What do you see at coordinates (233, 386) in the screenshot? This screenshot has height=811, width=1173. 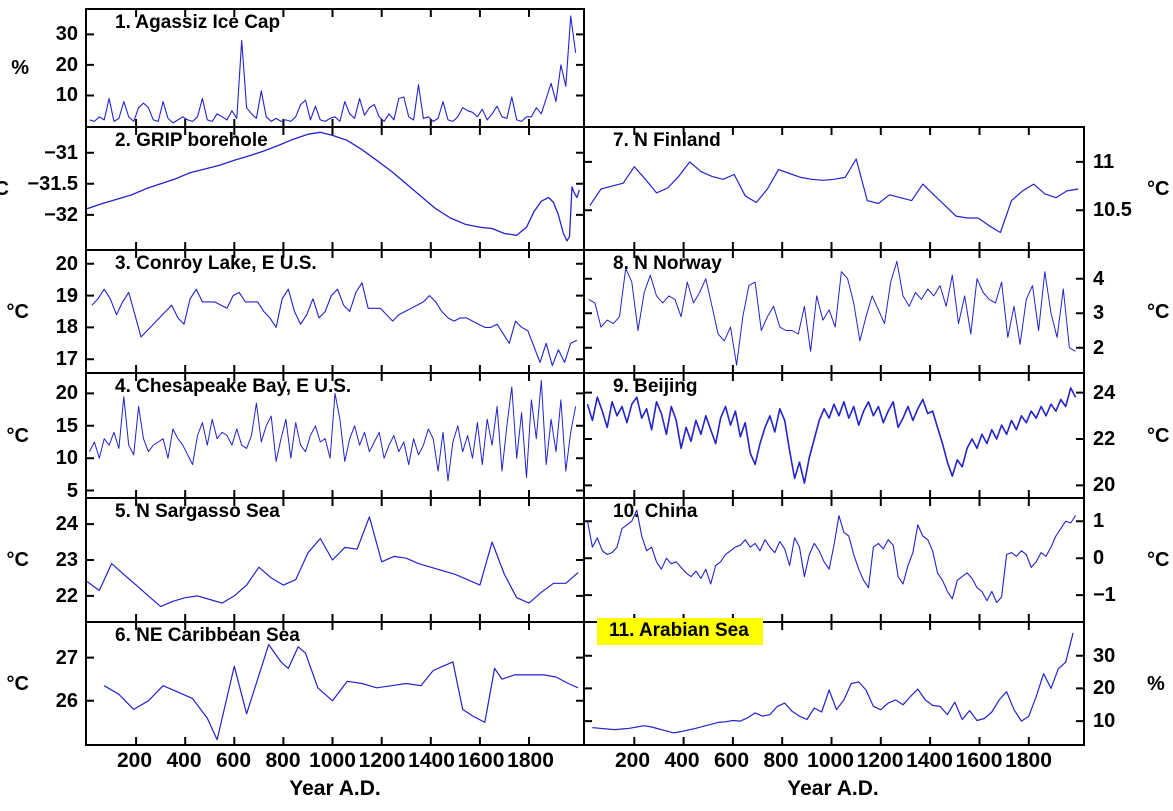 I see `panel-title: 4. Chesapeake Bay, E U.S.` at bounding box center [233, 386].